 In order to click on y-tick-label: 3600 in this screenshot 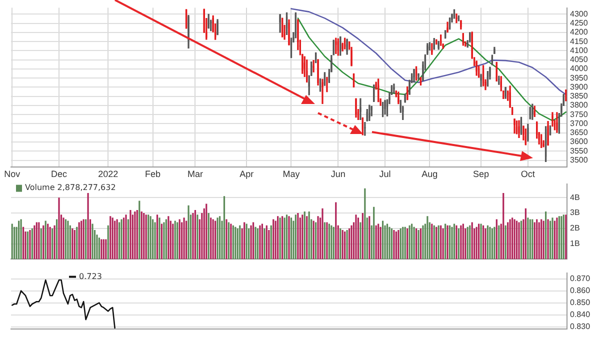, I will do `click(579, 141)`.